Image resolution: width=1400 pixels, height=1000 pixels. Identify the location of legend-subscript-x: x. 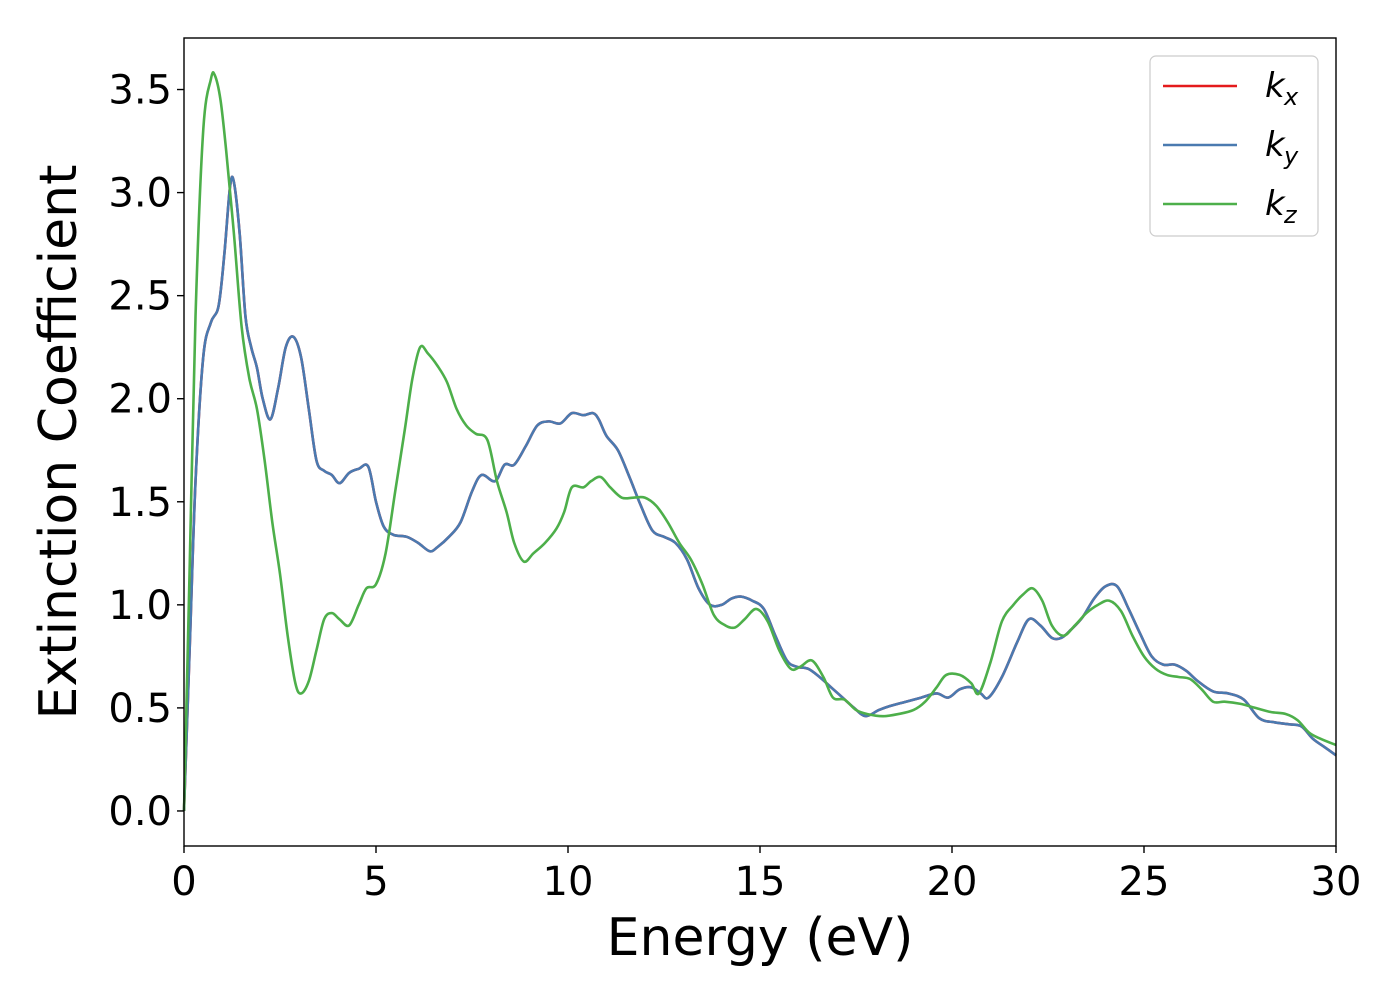
(1291, 97).